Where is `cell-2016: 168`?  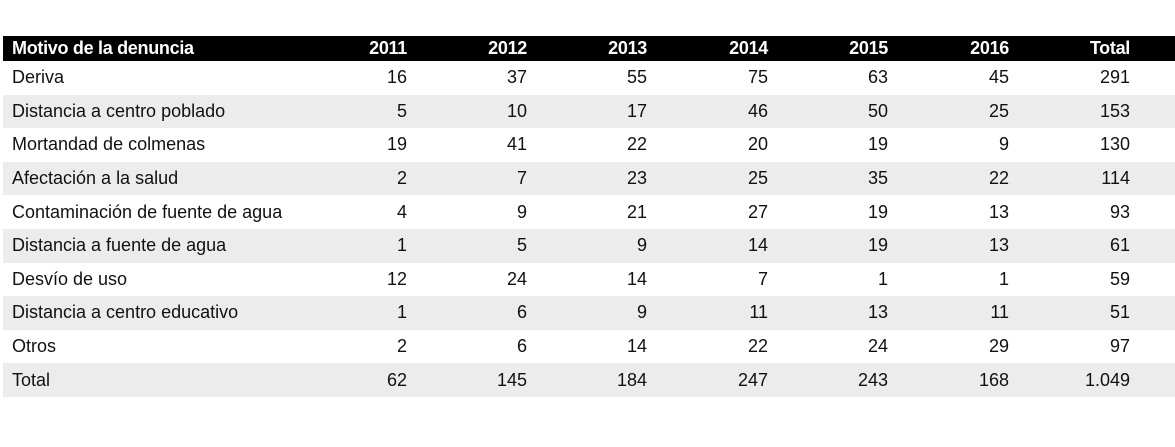 cell-2016: 168 is located at coordinates (993, 379).